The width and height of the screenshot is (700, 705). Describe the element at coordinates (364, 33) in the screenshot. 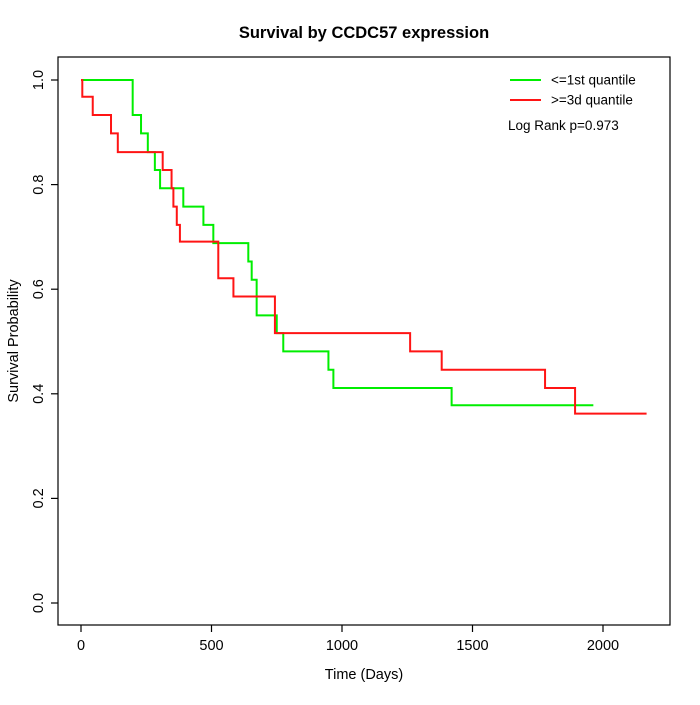

I see `chart-title: Survival by CCDC57 expression` at that location.